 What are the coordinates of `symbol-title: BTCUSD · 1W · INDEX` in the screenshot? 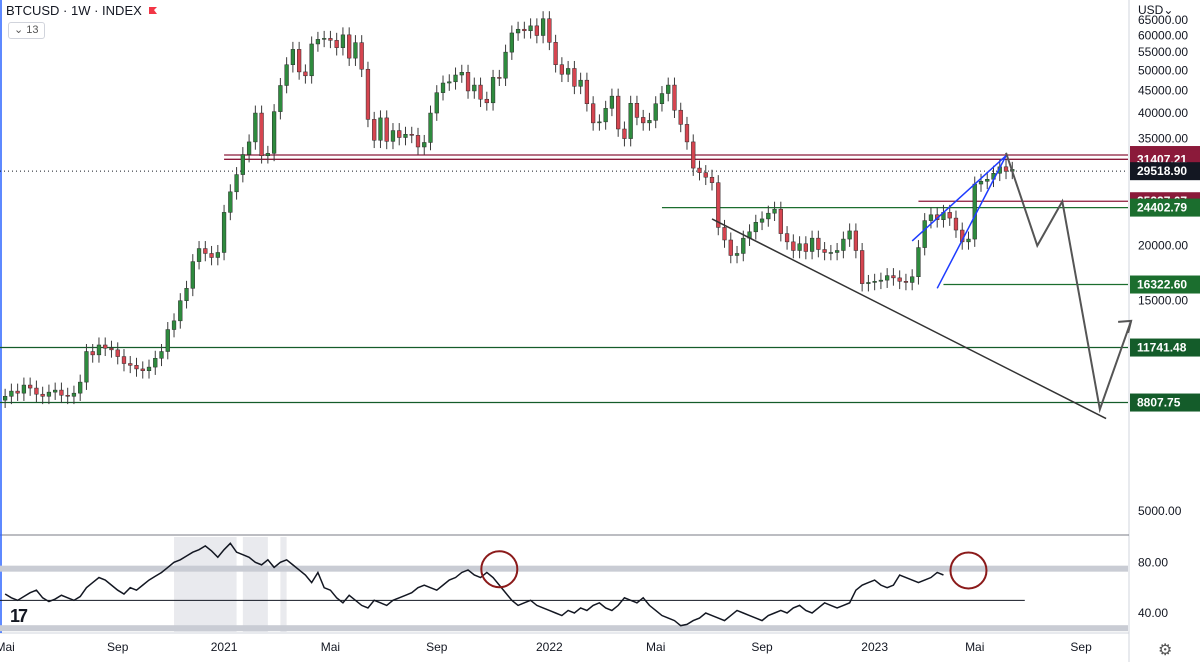 It's located at (74, 10).